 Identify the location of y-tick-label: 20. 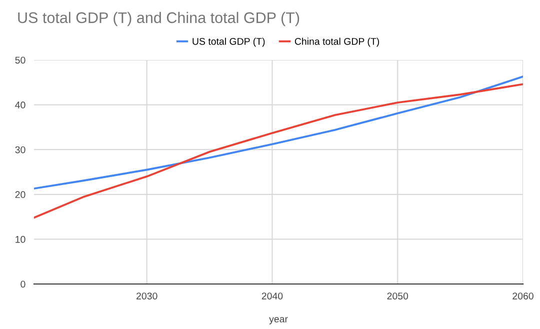
(20, 194).